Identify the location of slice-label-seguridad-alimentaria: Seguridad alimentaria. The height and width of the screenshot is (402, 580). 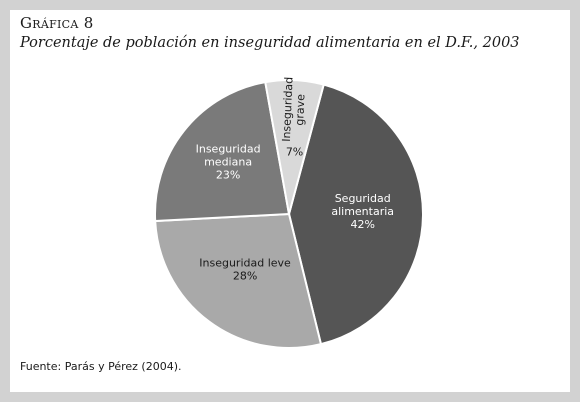
(362, 205).